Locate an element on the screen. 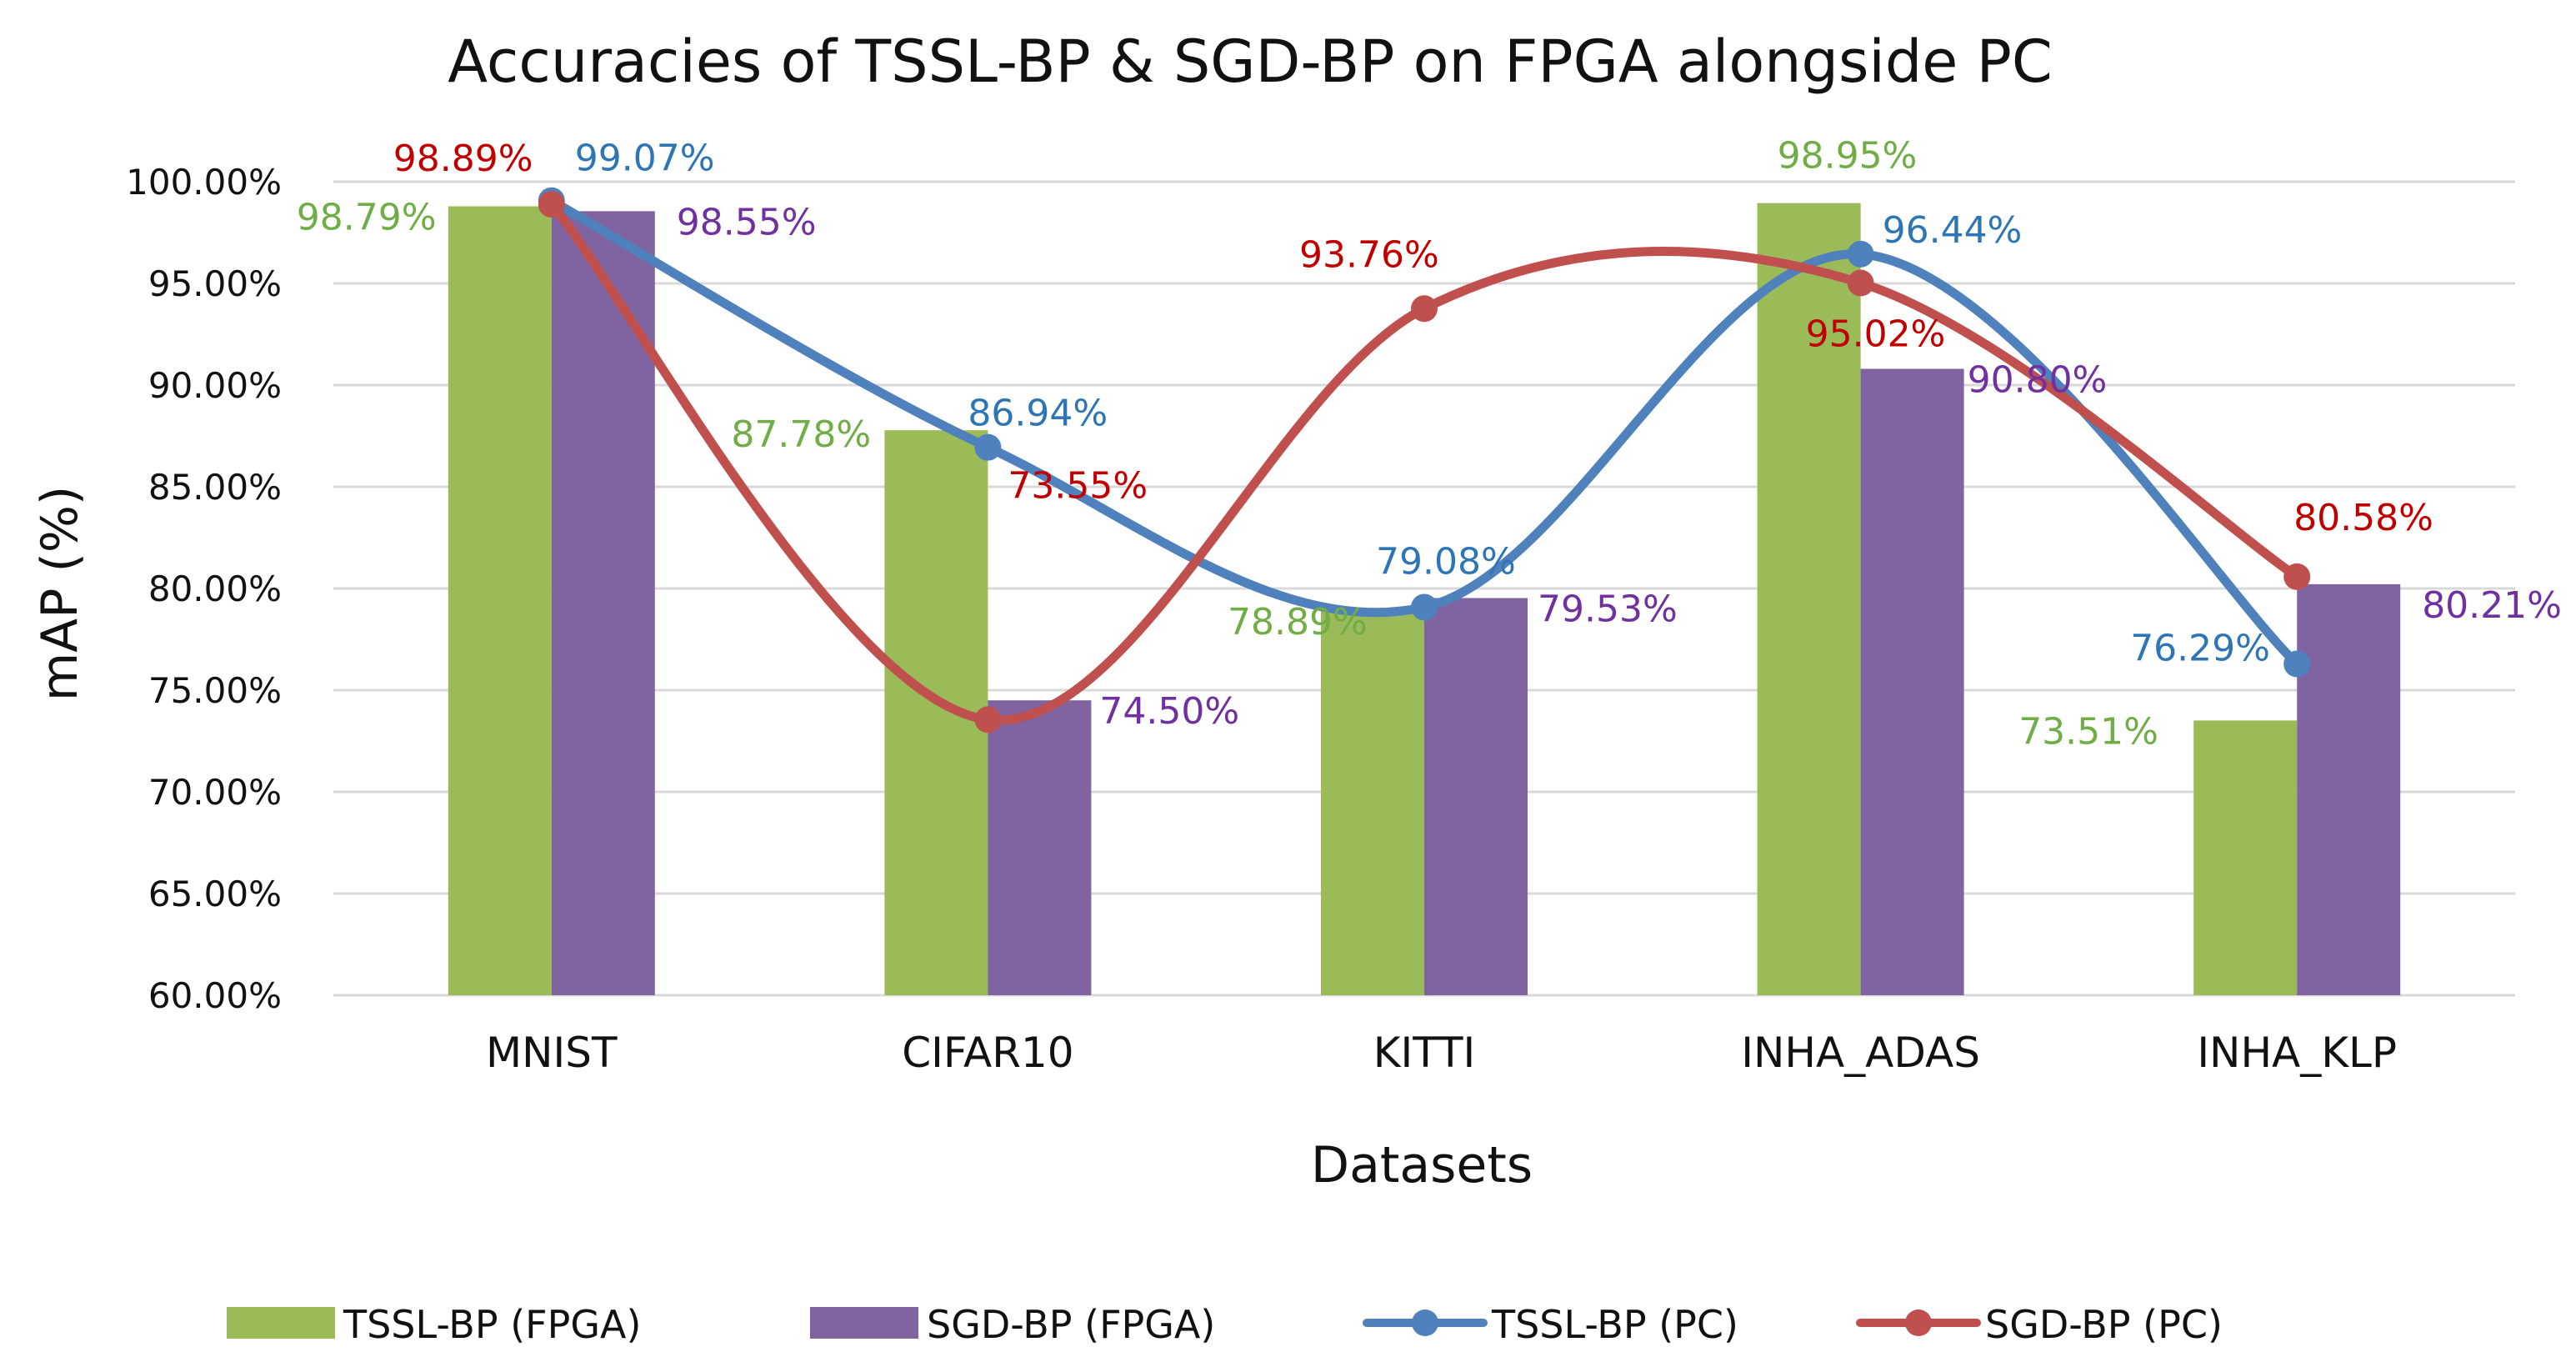  y-axis-title: mAP (%) is located at coordinates (60, 594).